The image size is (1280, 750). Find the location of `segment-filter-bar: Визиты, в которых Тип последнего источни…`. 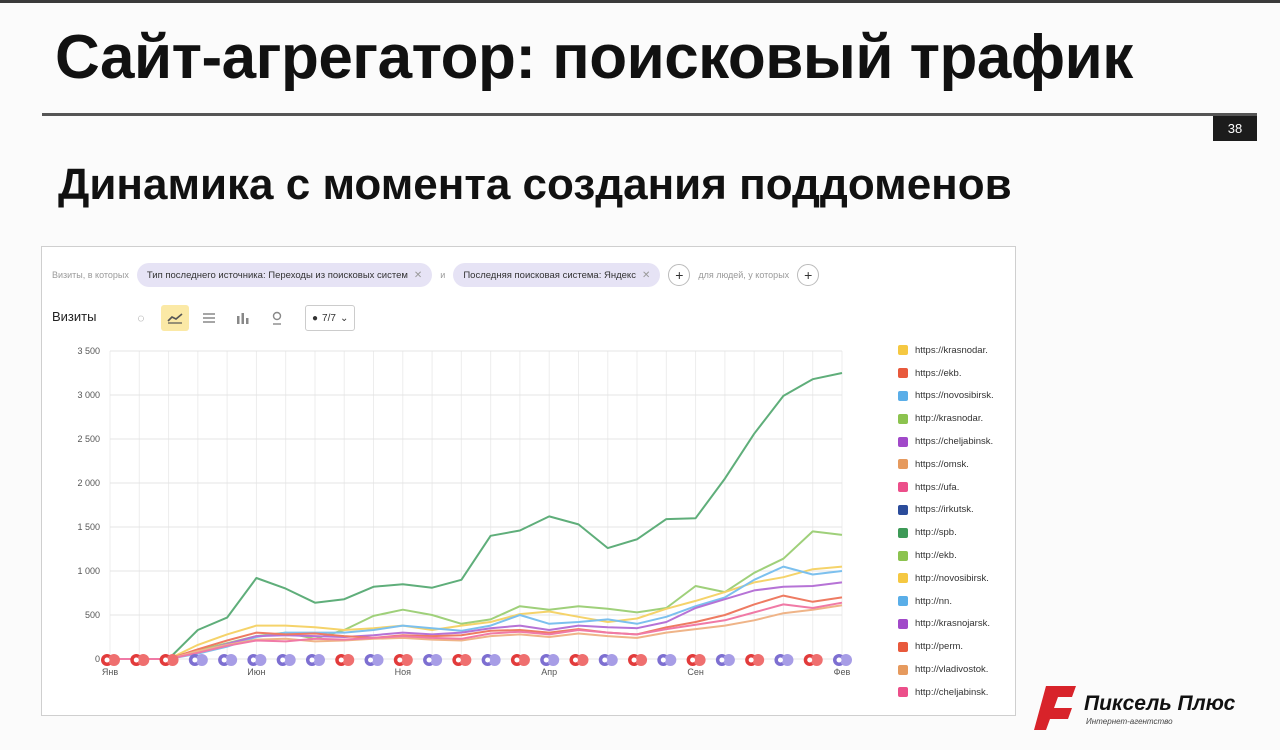

segment-filter-bar: Визиты, в которых Тип последнего источни… is located at coordinates (436, 275).